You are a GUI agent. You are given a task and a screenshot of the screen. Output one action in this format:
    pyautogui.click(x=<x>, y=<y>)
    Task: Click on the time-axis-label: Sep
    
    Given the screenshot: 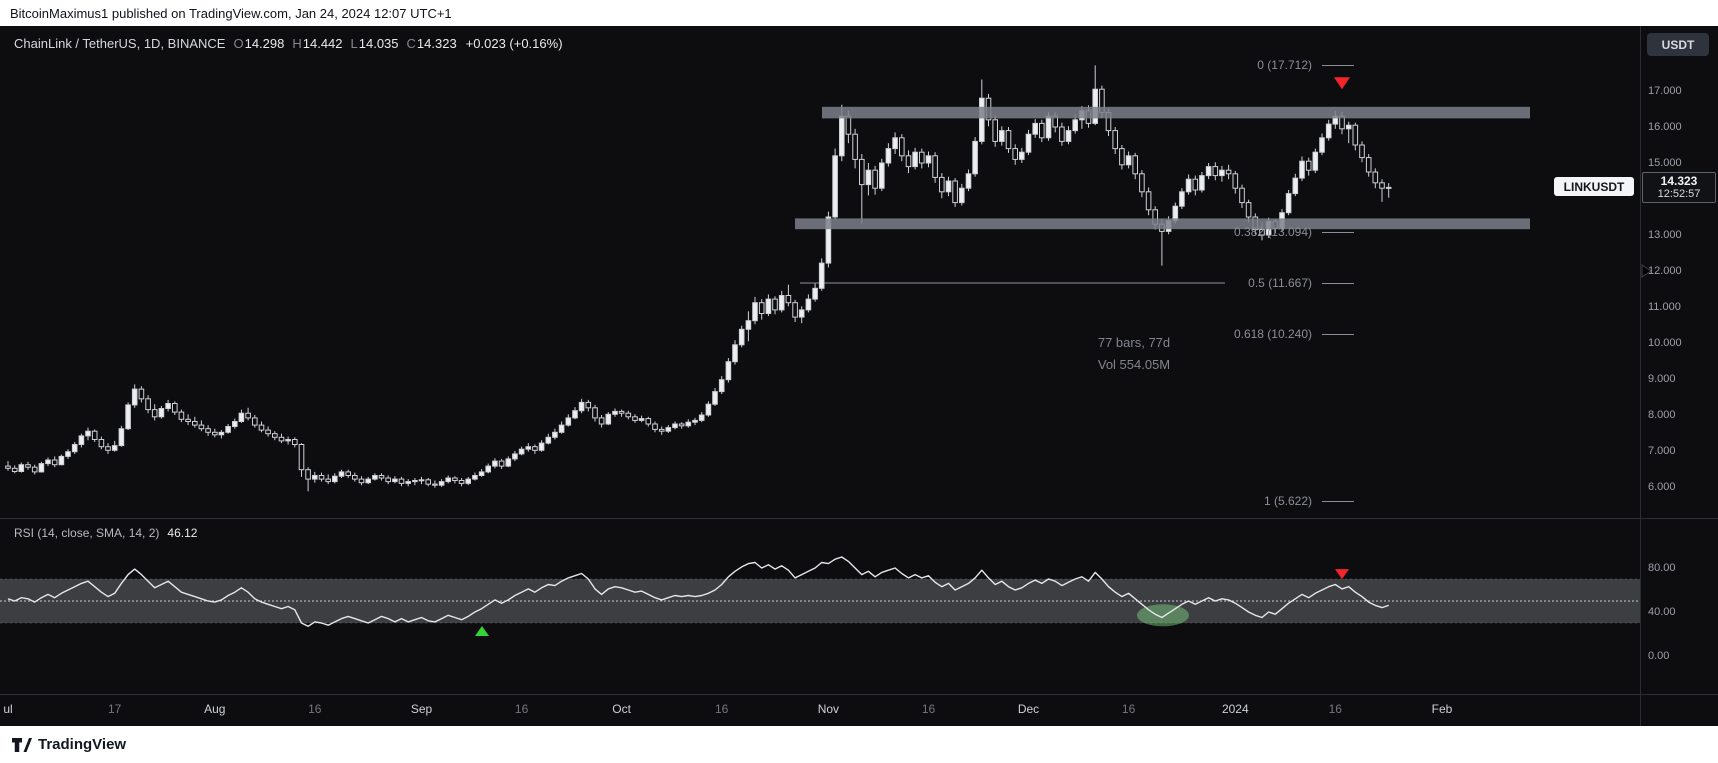 What is the action you would take?
    pyautogui.click(x=421, y=709)
    